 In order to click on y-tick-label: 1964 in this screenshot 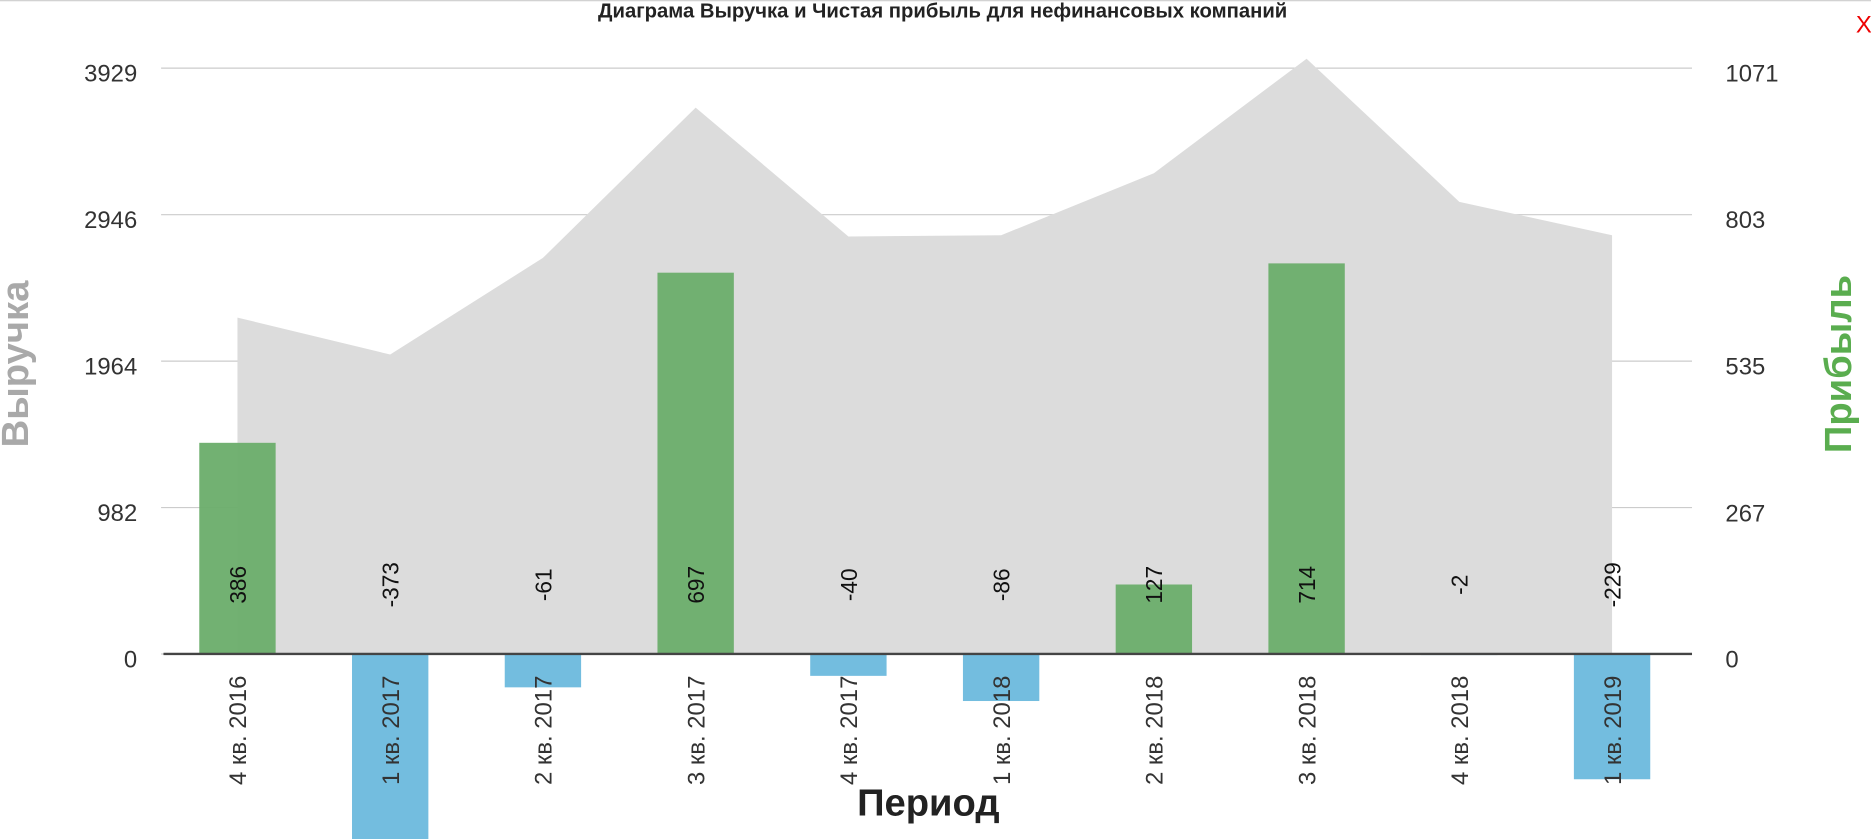, I will do `click(110, 367)`.